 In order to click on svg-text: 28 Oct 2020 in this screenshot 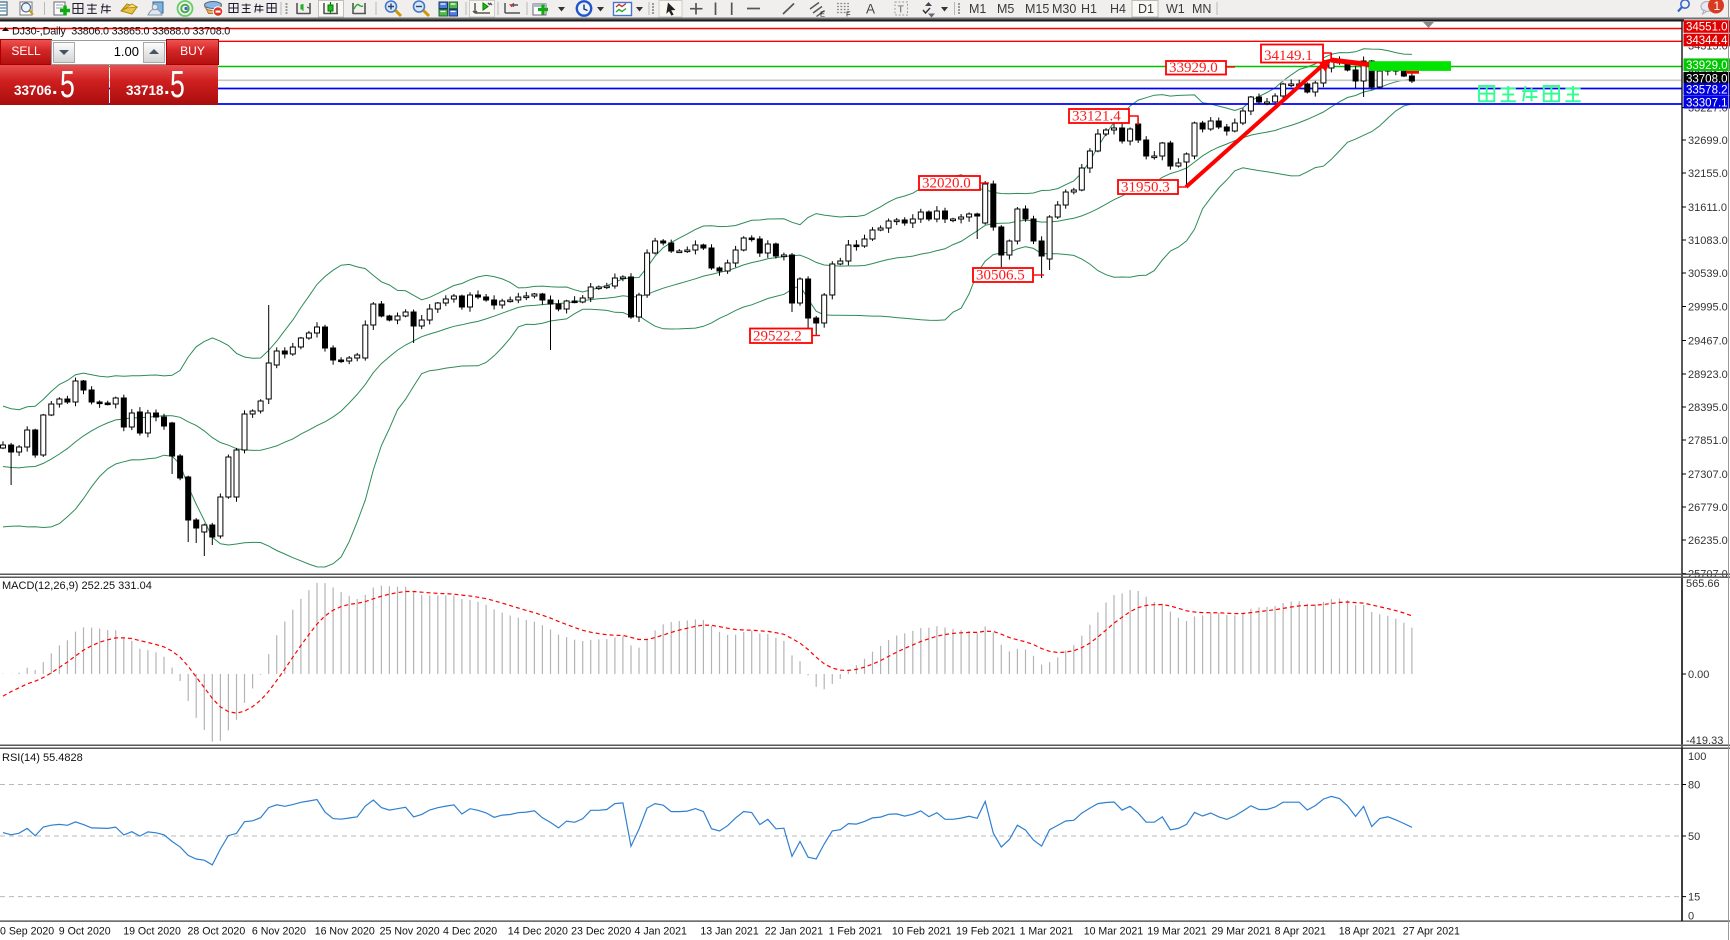, I will do `click(217, 932)`.